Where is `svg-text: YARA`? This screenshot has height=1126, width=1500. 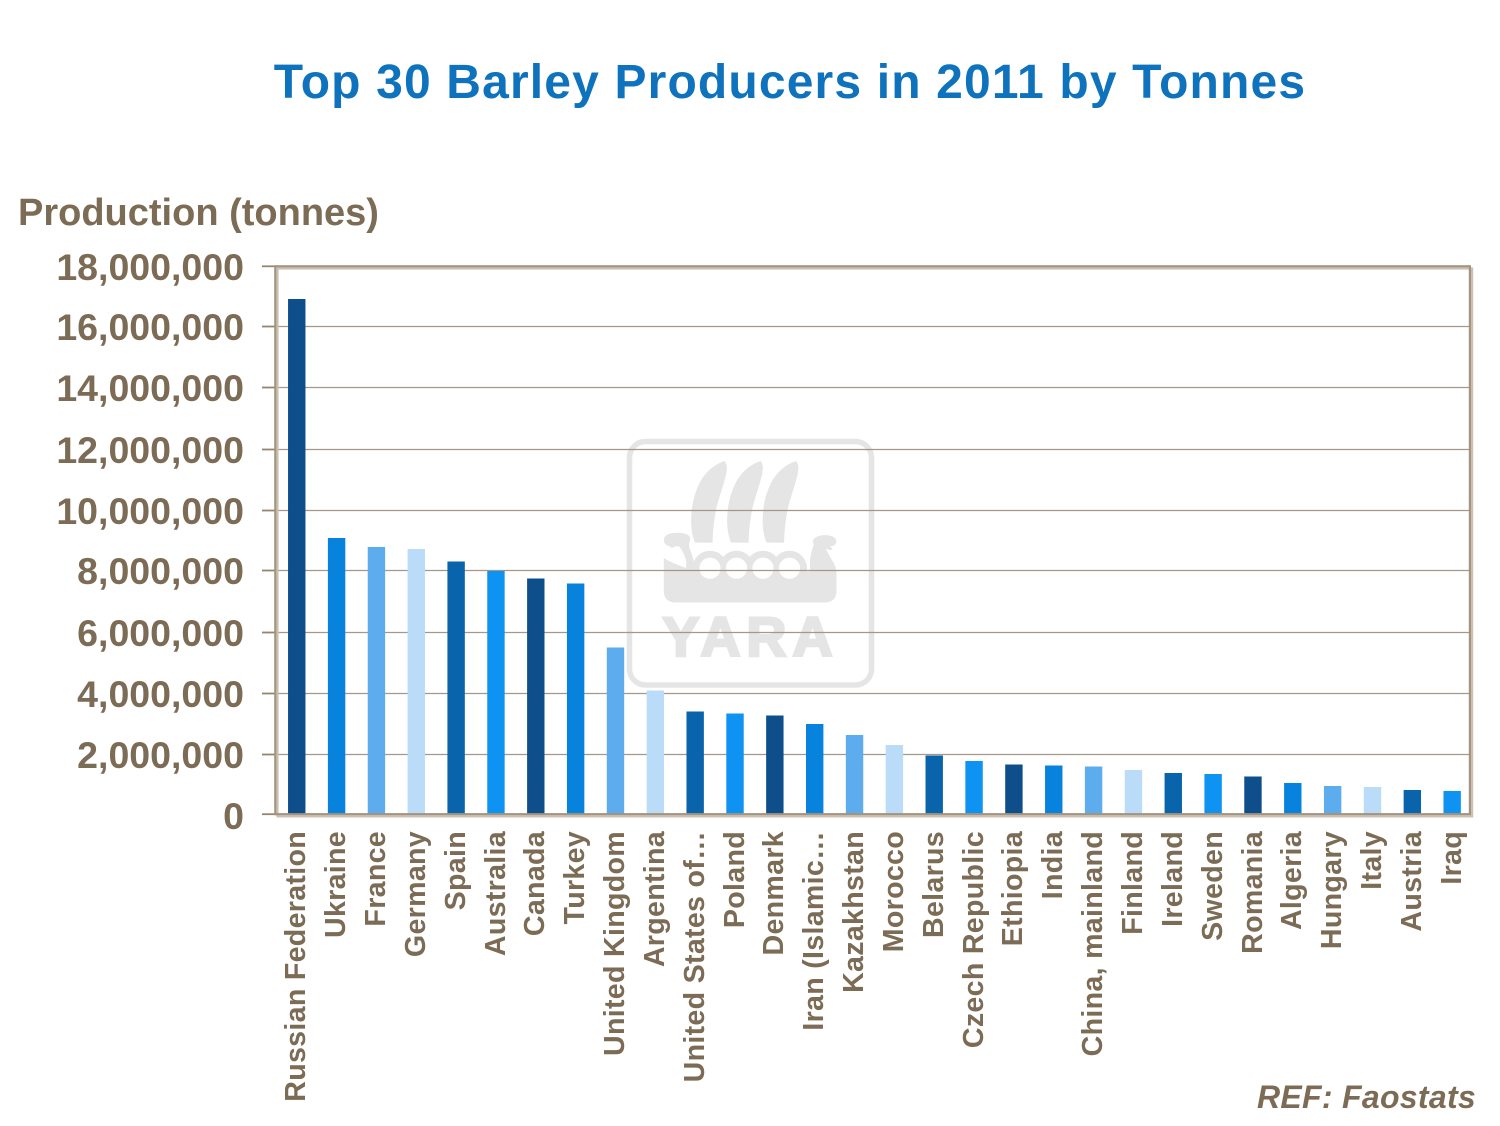 svg-text: YARA is located at coordinates (750, 637).